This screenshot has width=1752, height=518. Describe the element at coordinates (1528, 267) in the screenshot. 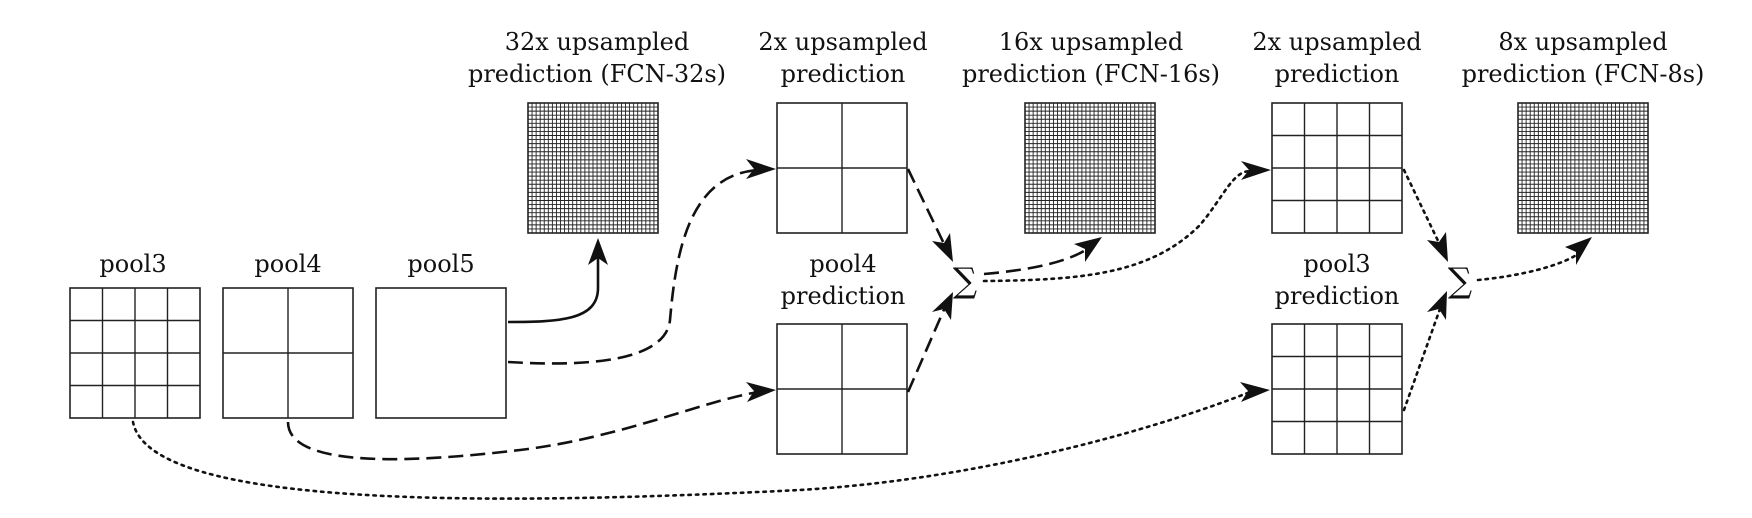

I see `connector-sum2-to-fcn8` at that location.